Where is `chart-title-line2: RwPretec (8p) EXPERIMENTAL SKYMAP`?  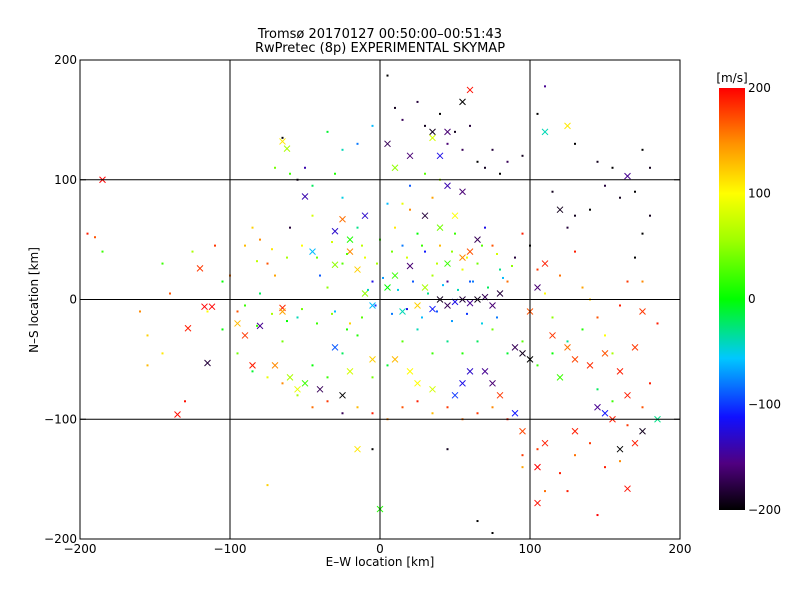 chart-title-line2: RwPretec (8p) EXPERIMENTAL SKYMAP is located at coordinates (380, 48).